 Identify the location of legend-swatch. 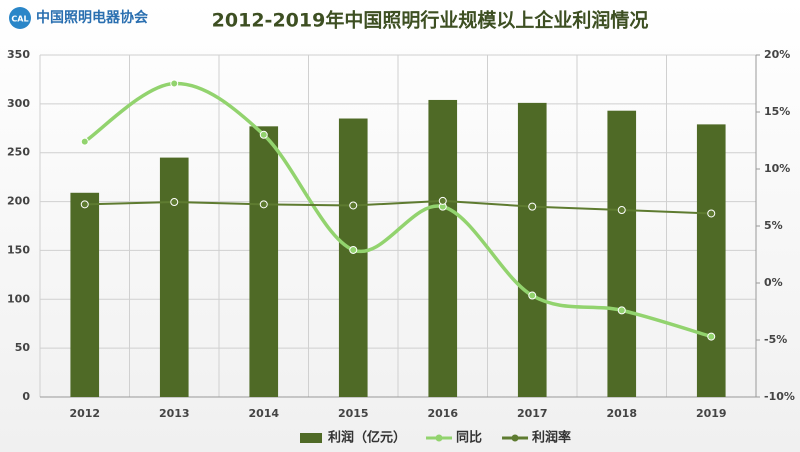
(311, 438).